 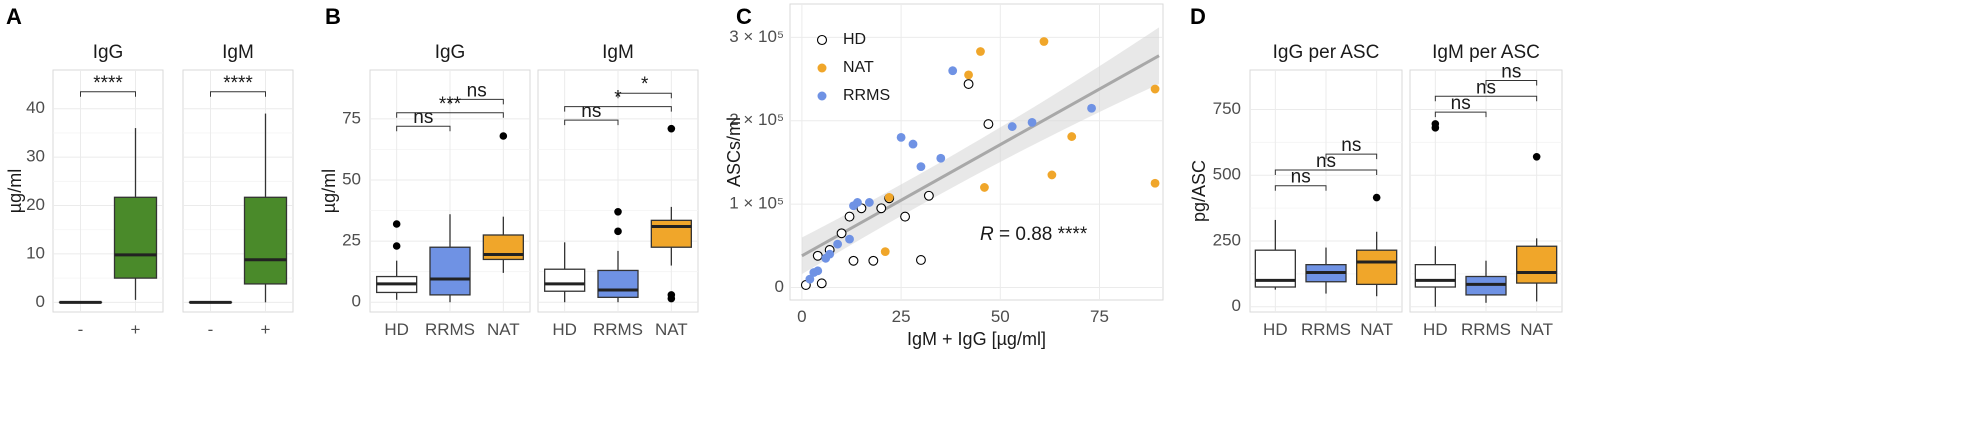 I want to click on x-tick-label: +, so click(x=266, y=329).